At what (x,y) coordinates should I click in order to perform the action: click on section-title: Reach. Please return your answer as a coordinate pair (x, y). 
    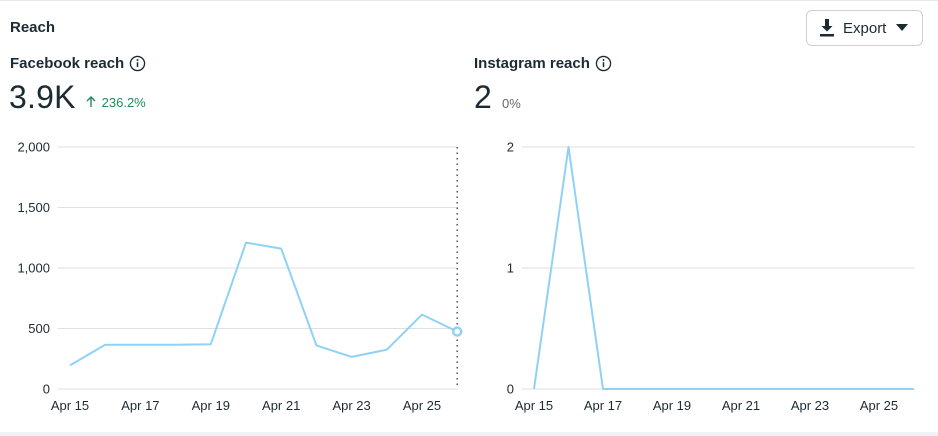
    Looking at the image, I should click on (33, 27).